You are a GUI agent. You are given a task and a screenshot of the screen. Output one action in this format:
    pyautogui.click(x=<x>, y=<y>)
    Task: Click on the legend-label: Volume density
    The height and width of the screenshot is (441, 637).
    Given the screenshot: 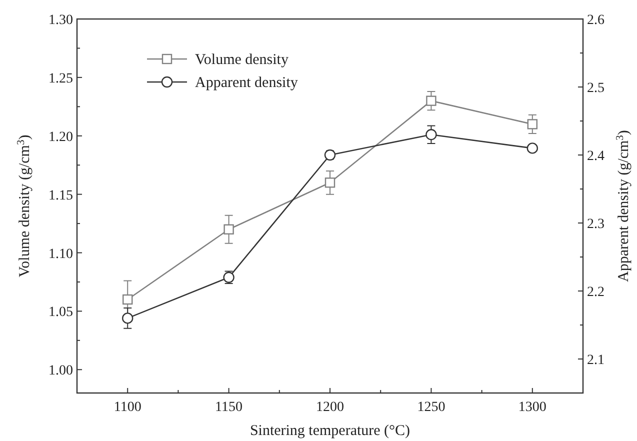 What is the action you would take?
    pyautogui.click(x=242, y=60)
    